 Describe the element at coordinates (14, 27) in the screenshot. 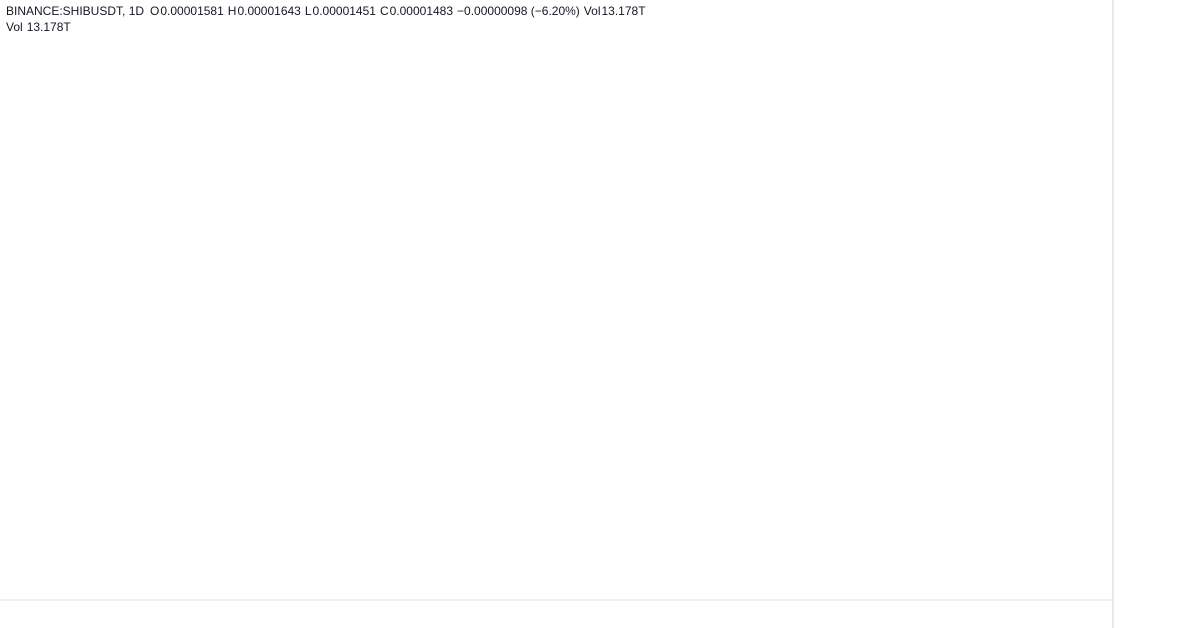

I see `volume-pane-label: Vol` at that location.